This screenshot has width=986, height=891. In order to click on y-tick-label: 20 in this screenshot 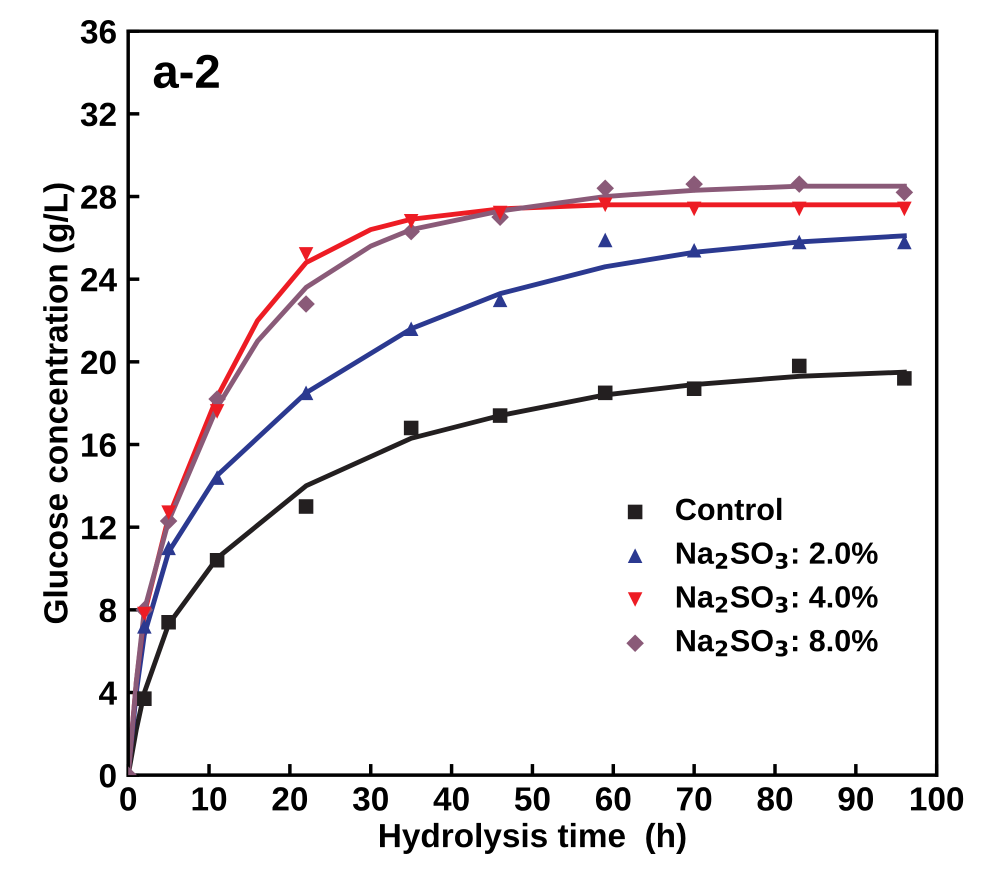, I will do `click(98, 362)`.